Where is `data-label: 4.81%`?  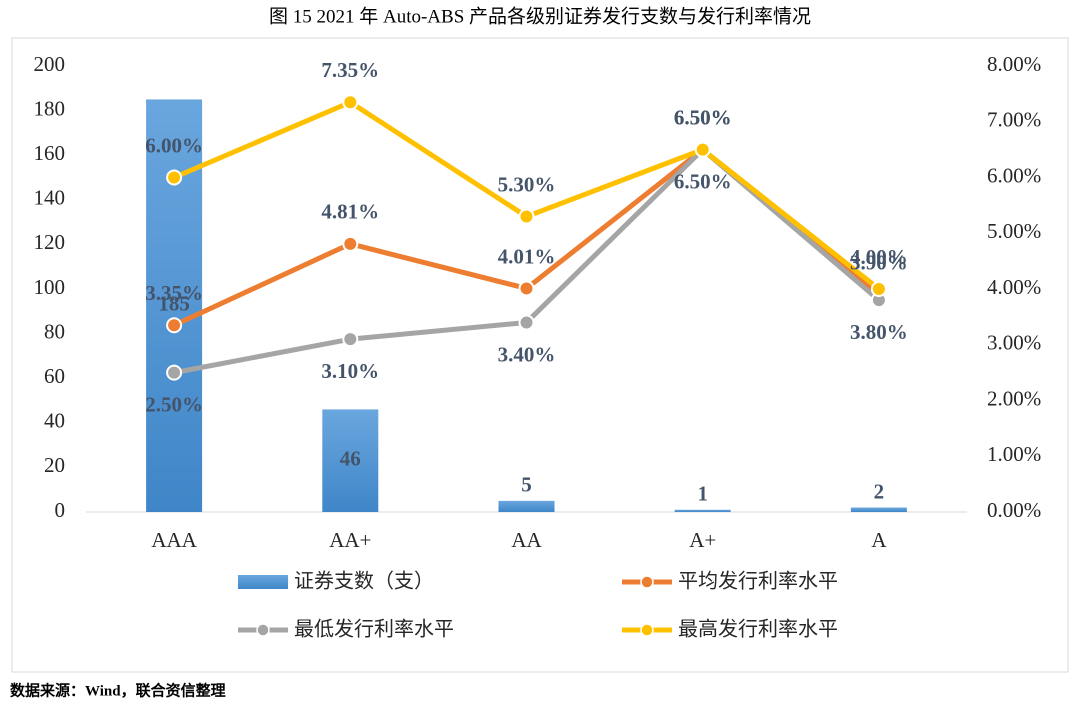 data-label: 4.81% is located at coordinates (350, 212).